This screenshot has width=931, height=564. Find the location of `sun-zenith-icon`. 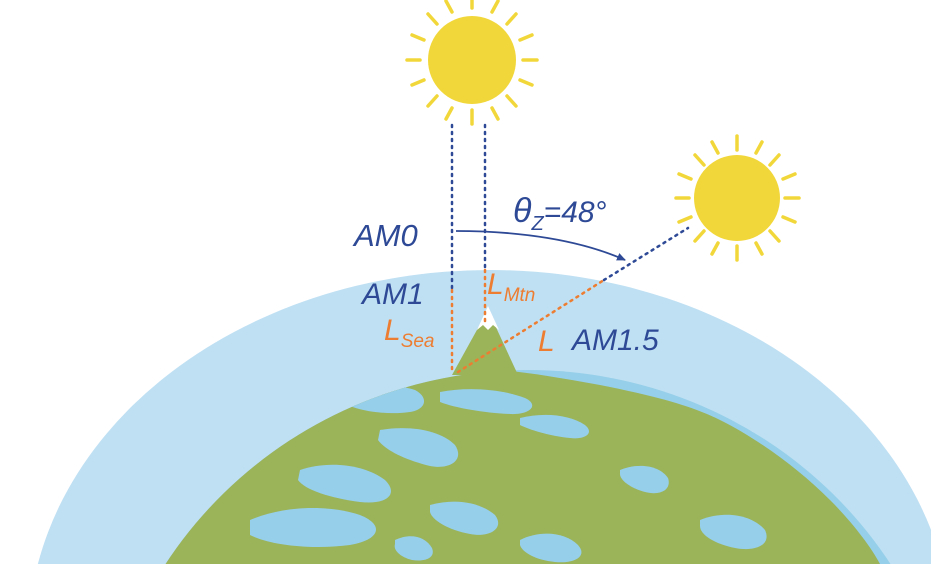

sun-zenith-icon is located at coordinates (472, 63).